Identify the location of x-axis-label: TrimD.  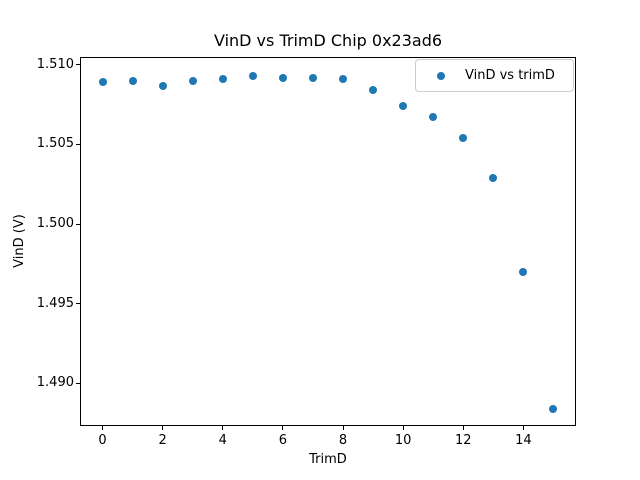
(328, 459).